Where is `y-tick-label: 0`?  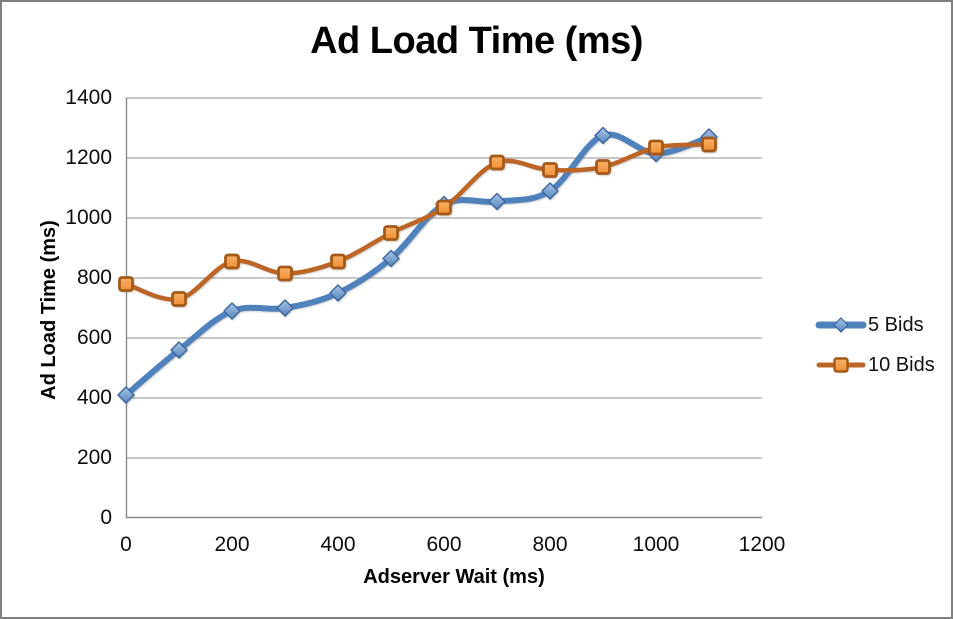 y-tick-label: 0 is located at coordinates (106, 517).